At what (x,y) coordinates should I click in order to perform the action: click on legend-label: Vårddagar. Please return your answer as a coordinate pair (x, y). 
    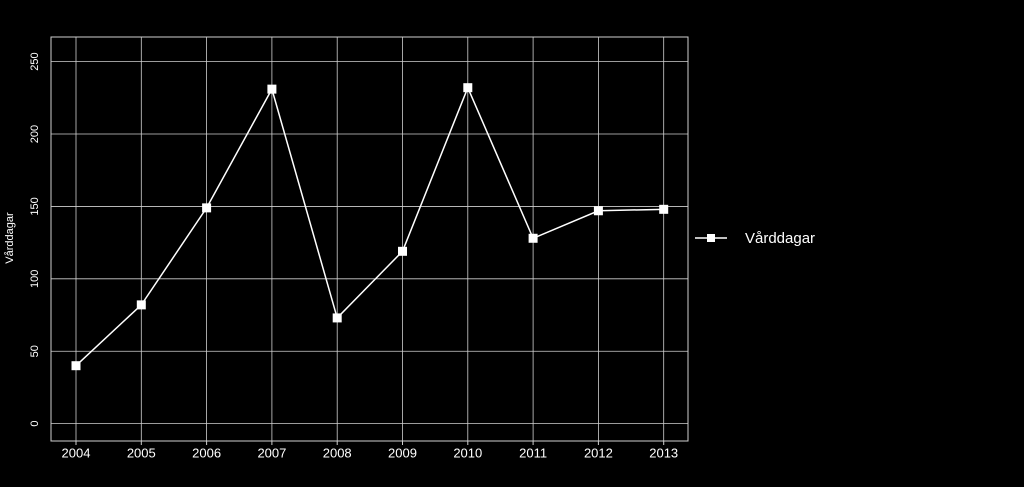
    Looking at the image, I should click on (780, 238).